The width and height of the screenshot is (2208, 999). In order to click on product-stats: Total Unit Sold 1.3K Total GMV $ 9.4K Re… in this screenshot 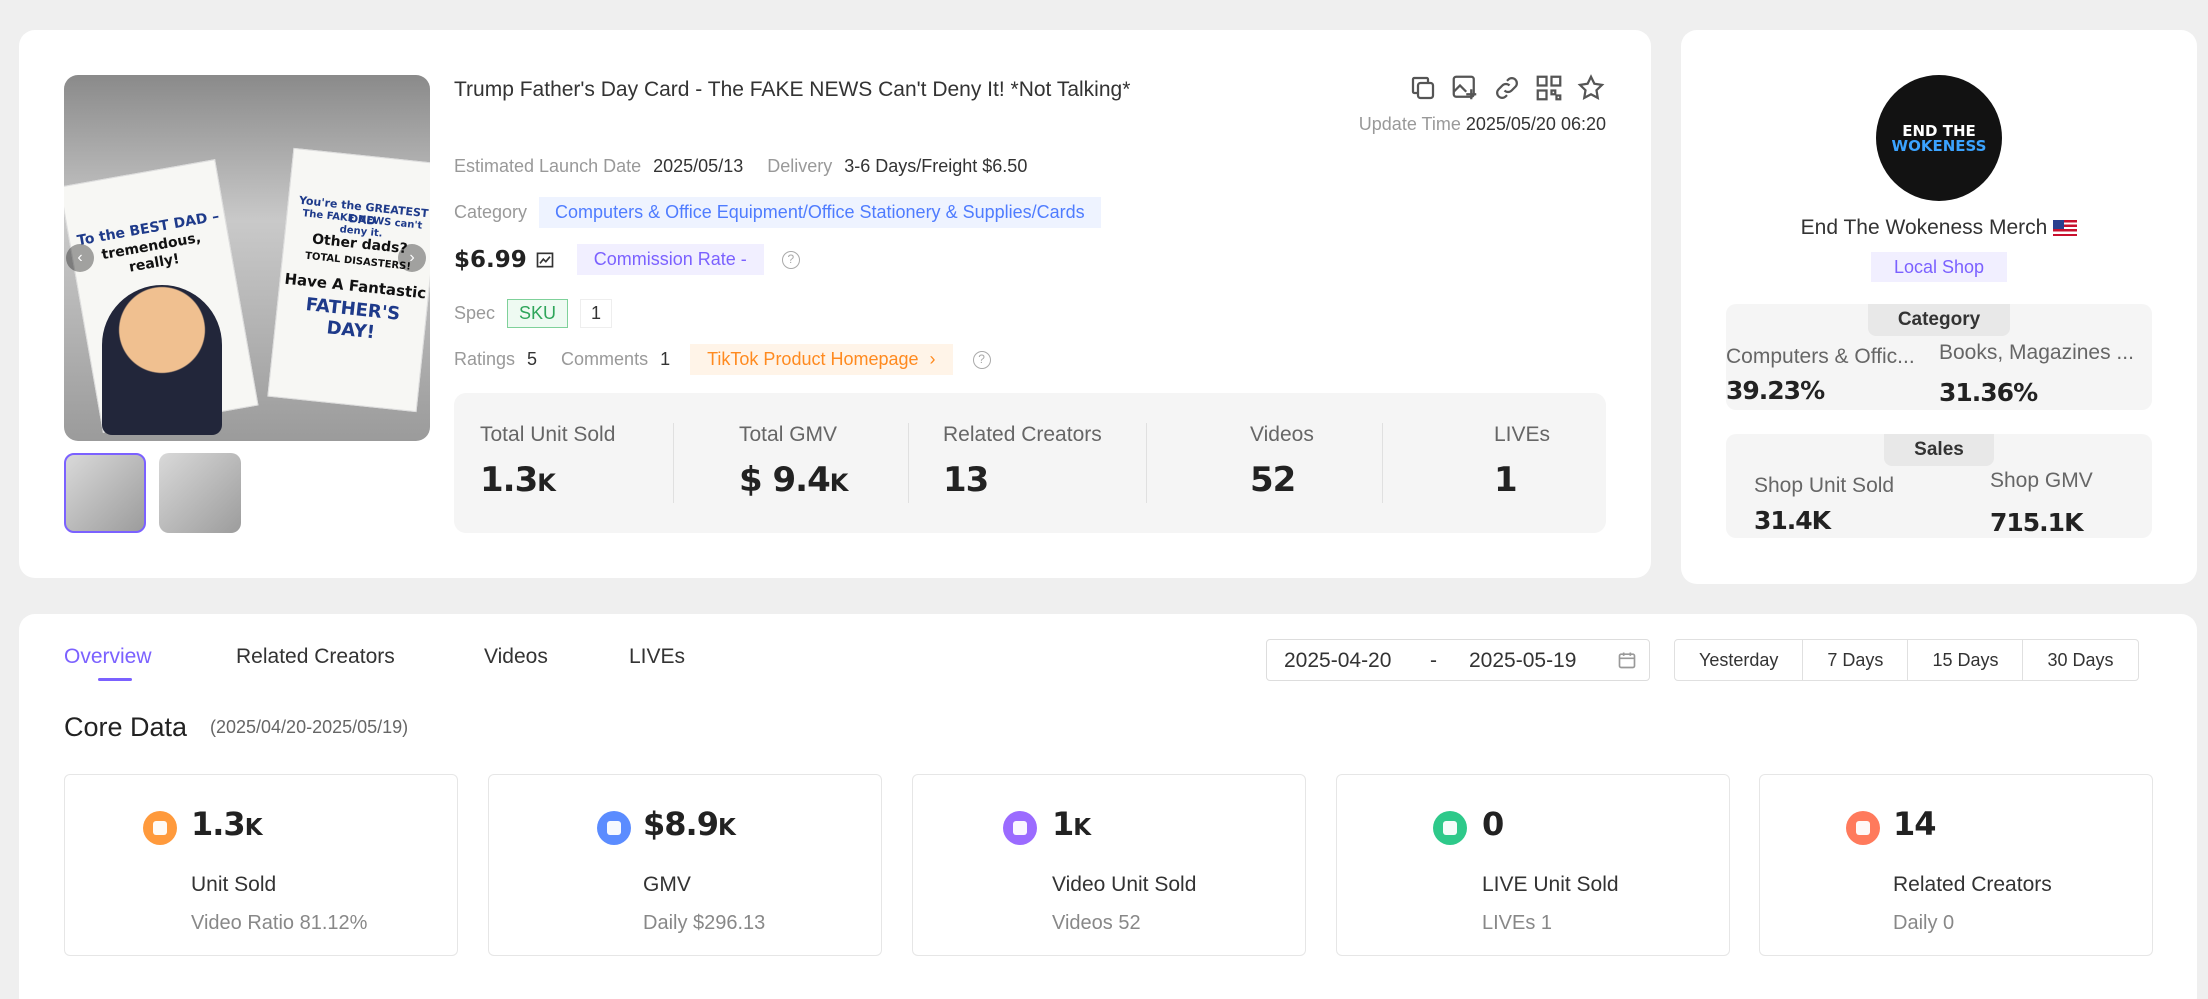, I will do `click(1030, 463)`.